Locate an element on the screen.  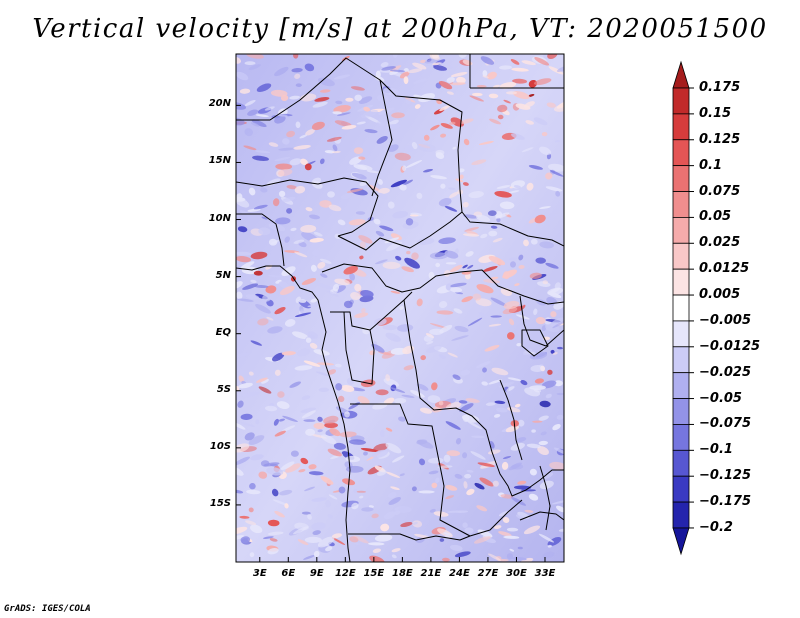
colorbar-label: 0.075 is located at coordinates (720, 191).